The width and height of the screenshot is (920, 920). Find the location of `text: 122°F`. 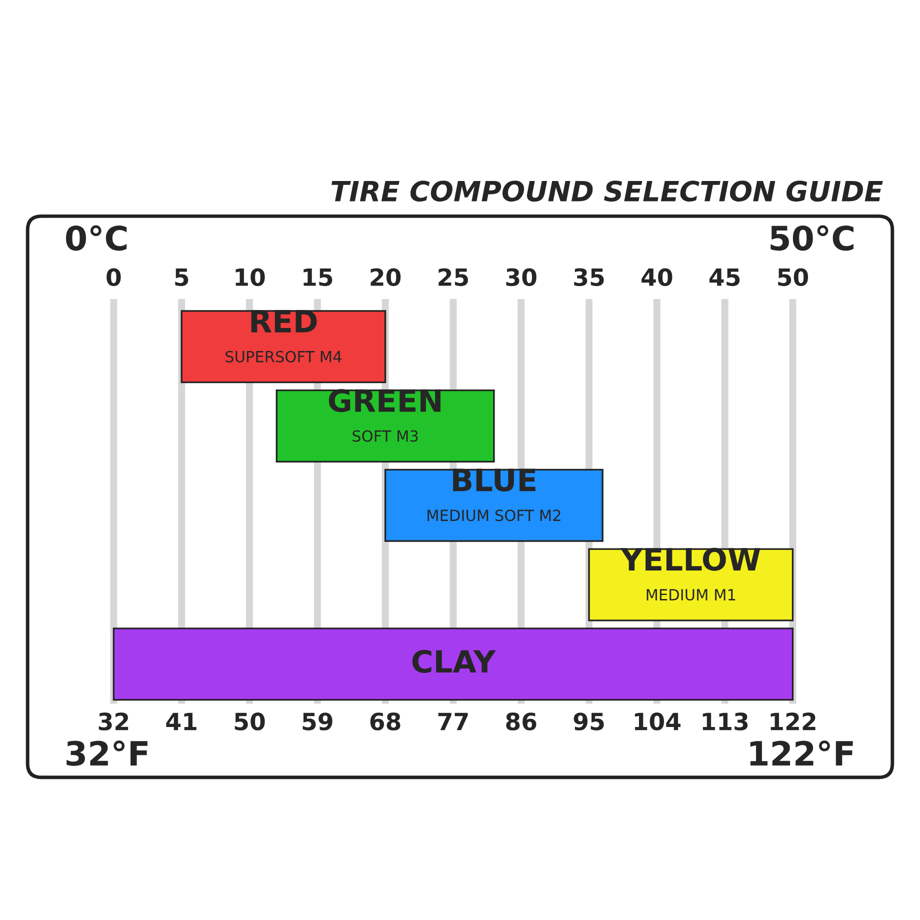

text: 122°F is located at coordinates (801, 753).